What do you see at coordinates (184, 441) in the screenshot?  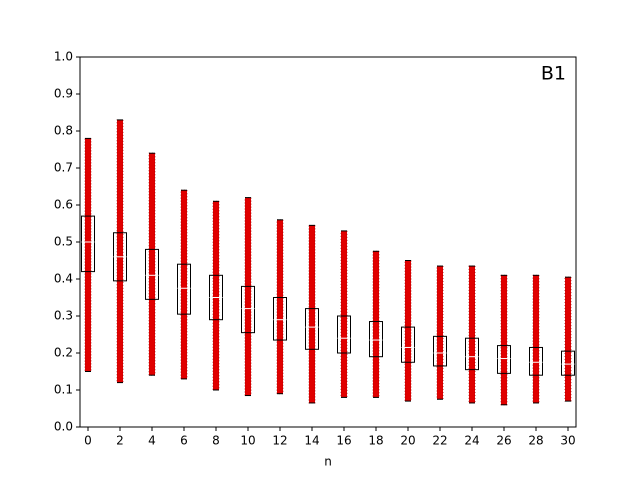 I see `x-tick-label: 6` at bounding box center [184, 441].